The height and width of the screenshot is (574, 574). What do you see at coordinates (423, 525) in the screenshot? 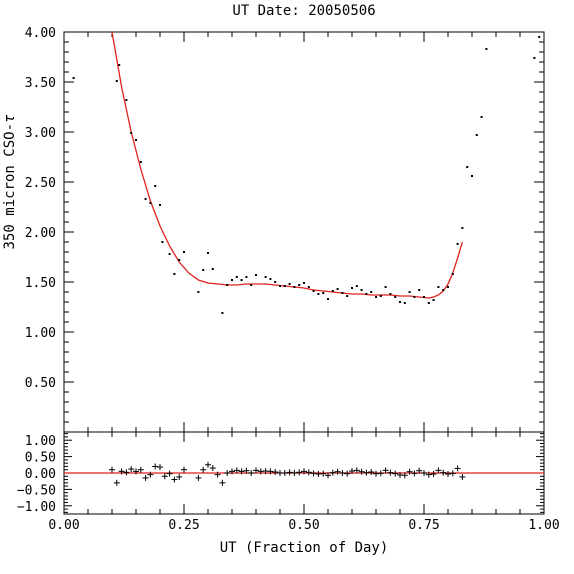
I see `x-tick-label: 0.75` at bounding box center [423, 525].